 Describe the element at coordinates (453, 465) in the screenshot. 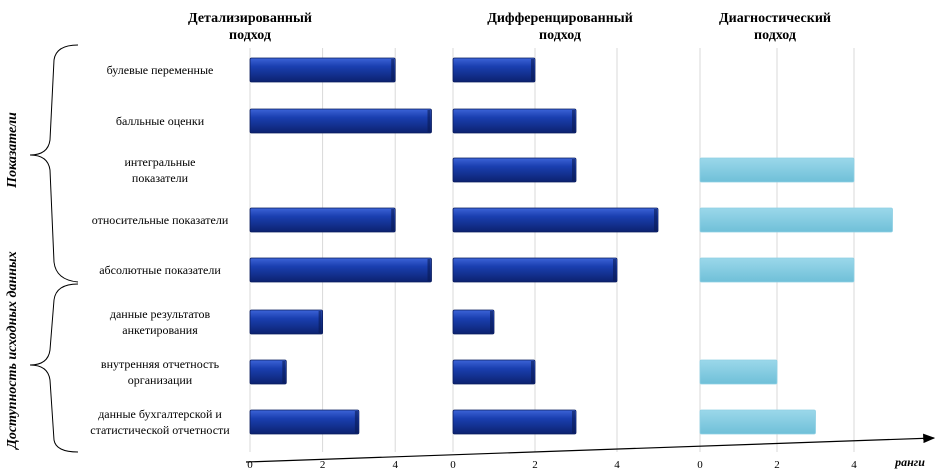

I see `tick-label-panel-2-0: 0` at that location.